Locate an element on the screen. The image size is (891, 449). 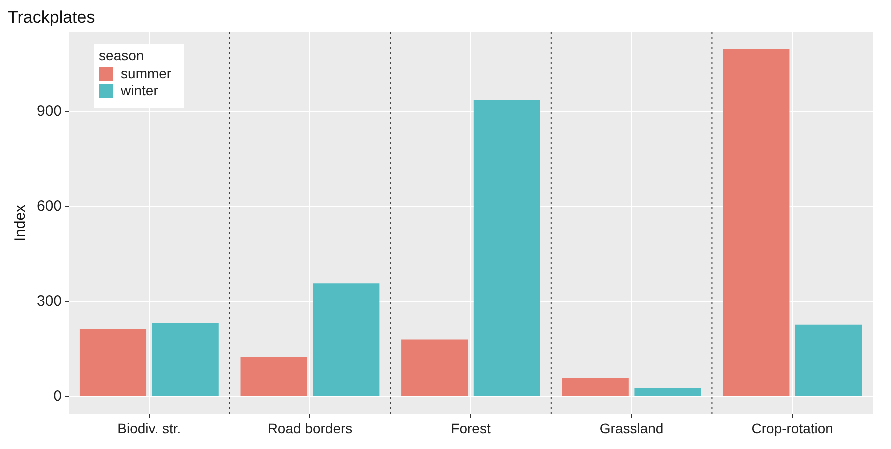
x-tick-label: Grassland is located at coordinates (632, 428).